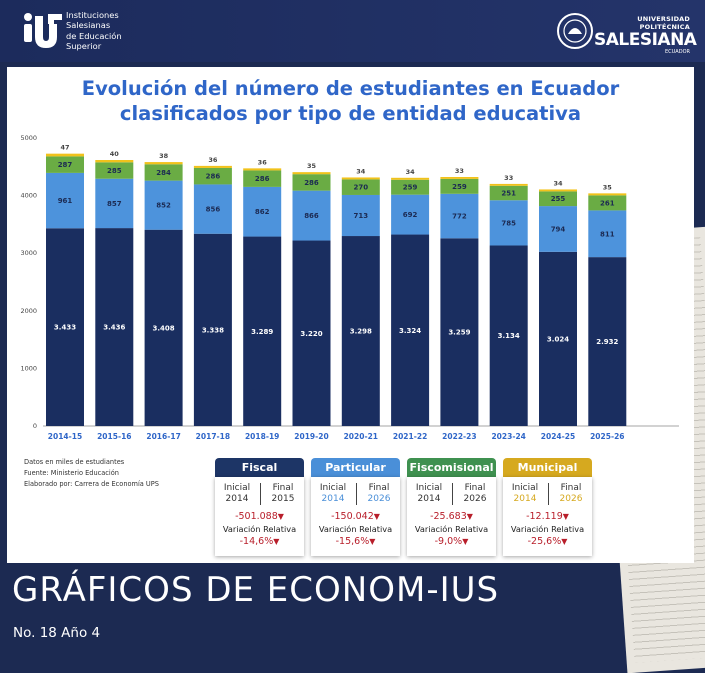  I want to click on institution-line: Salesianas, so click(88, 25).